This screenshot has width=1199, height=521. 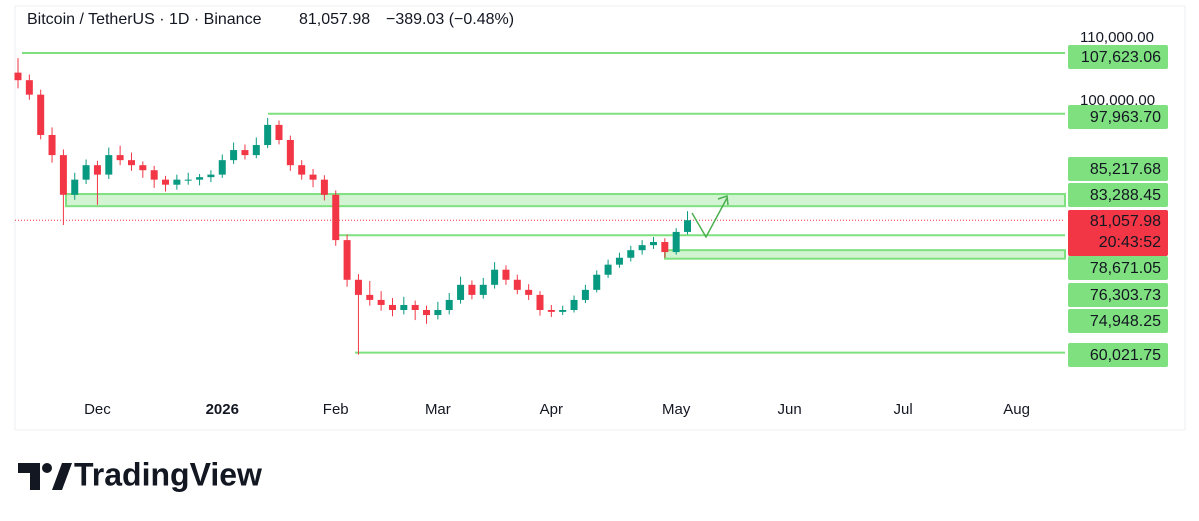 What do you see at coordinates (1125, 221) in the screenshot?
I see `last-price-label: 81,057.98` at bounding box center [1125, 221].